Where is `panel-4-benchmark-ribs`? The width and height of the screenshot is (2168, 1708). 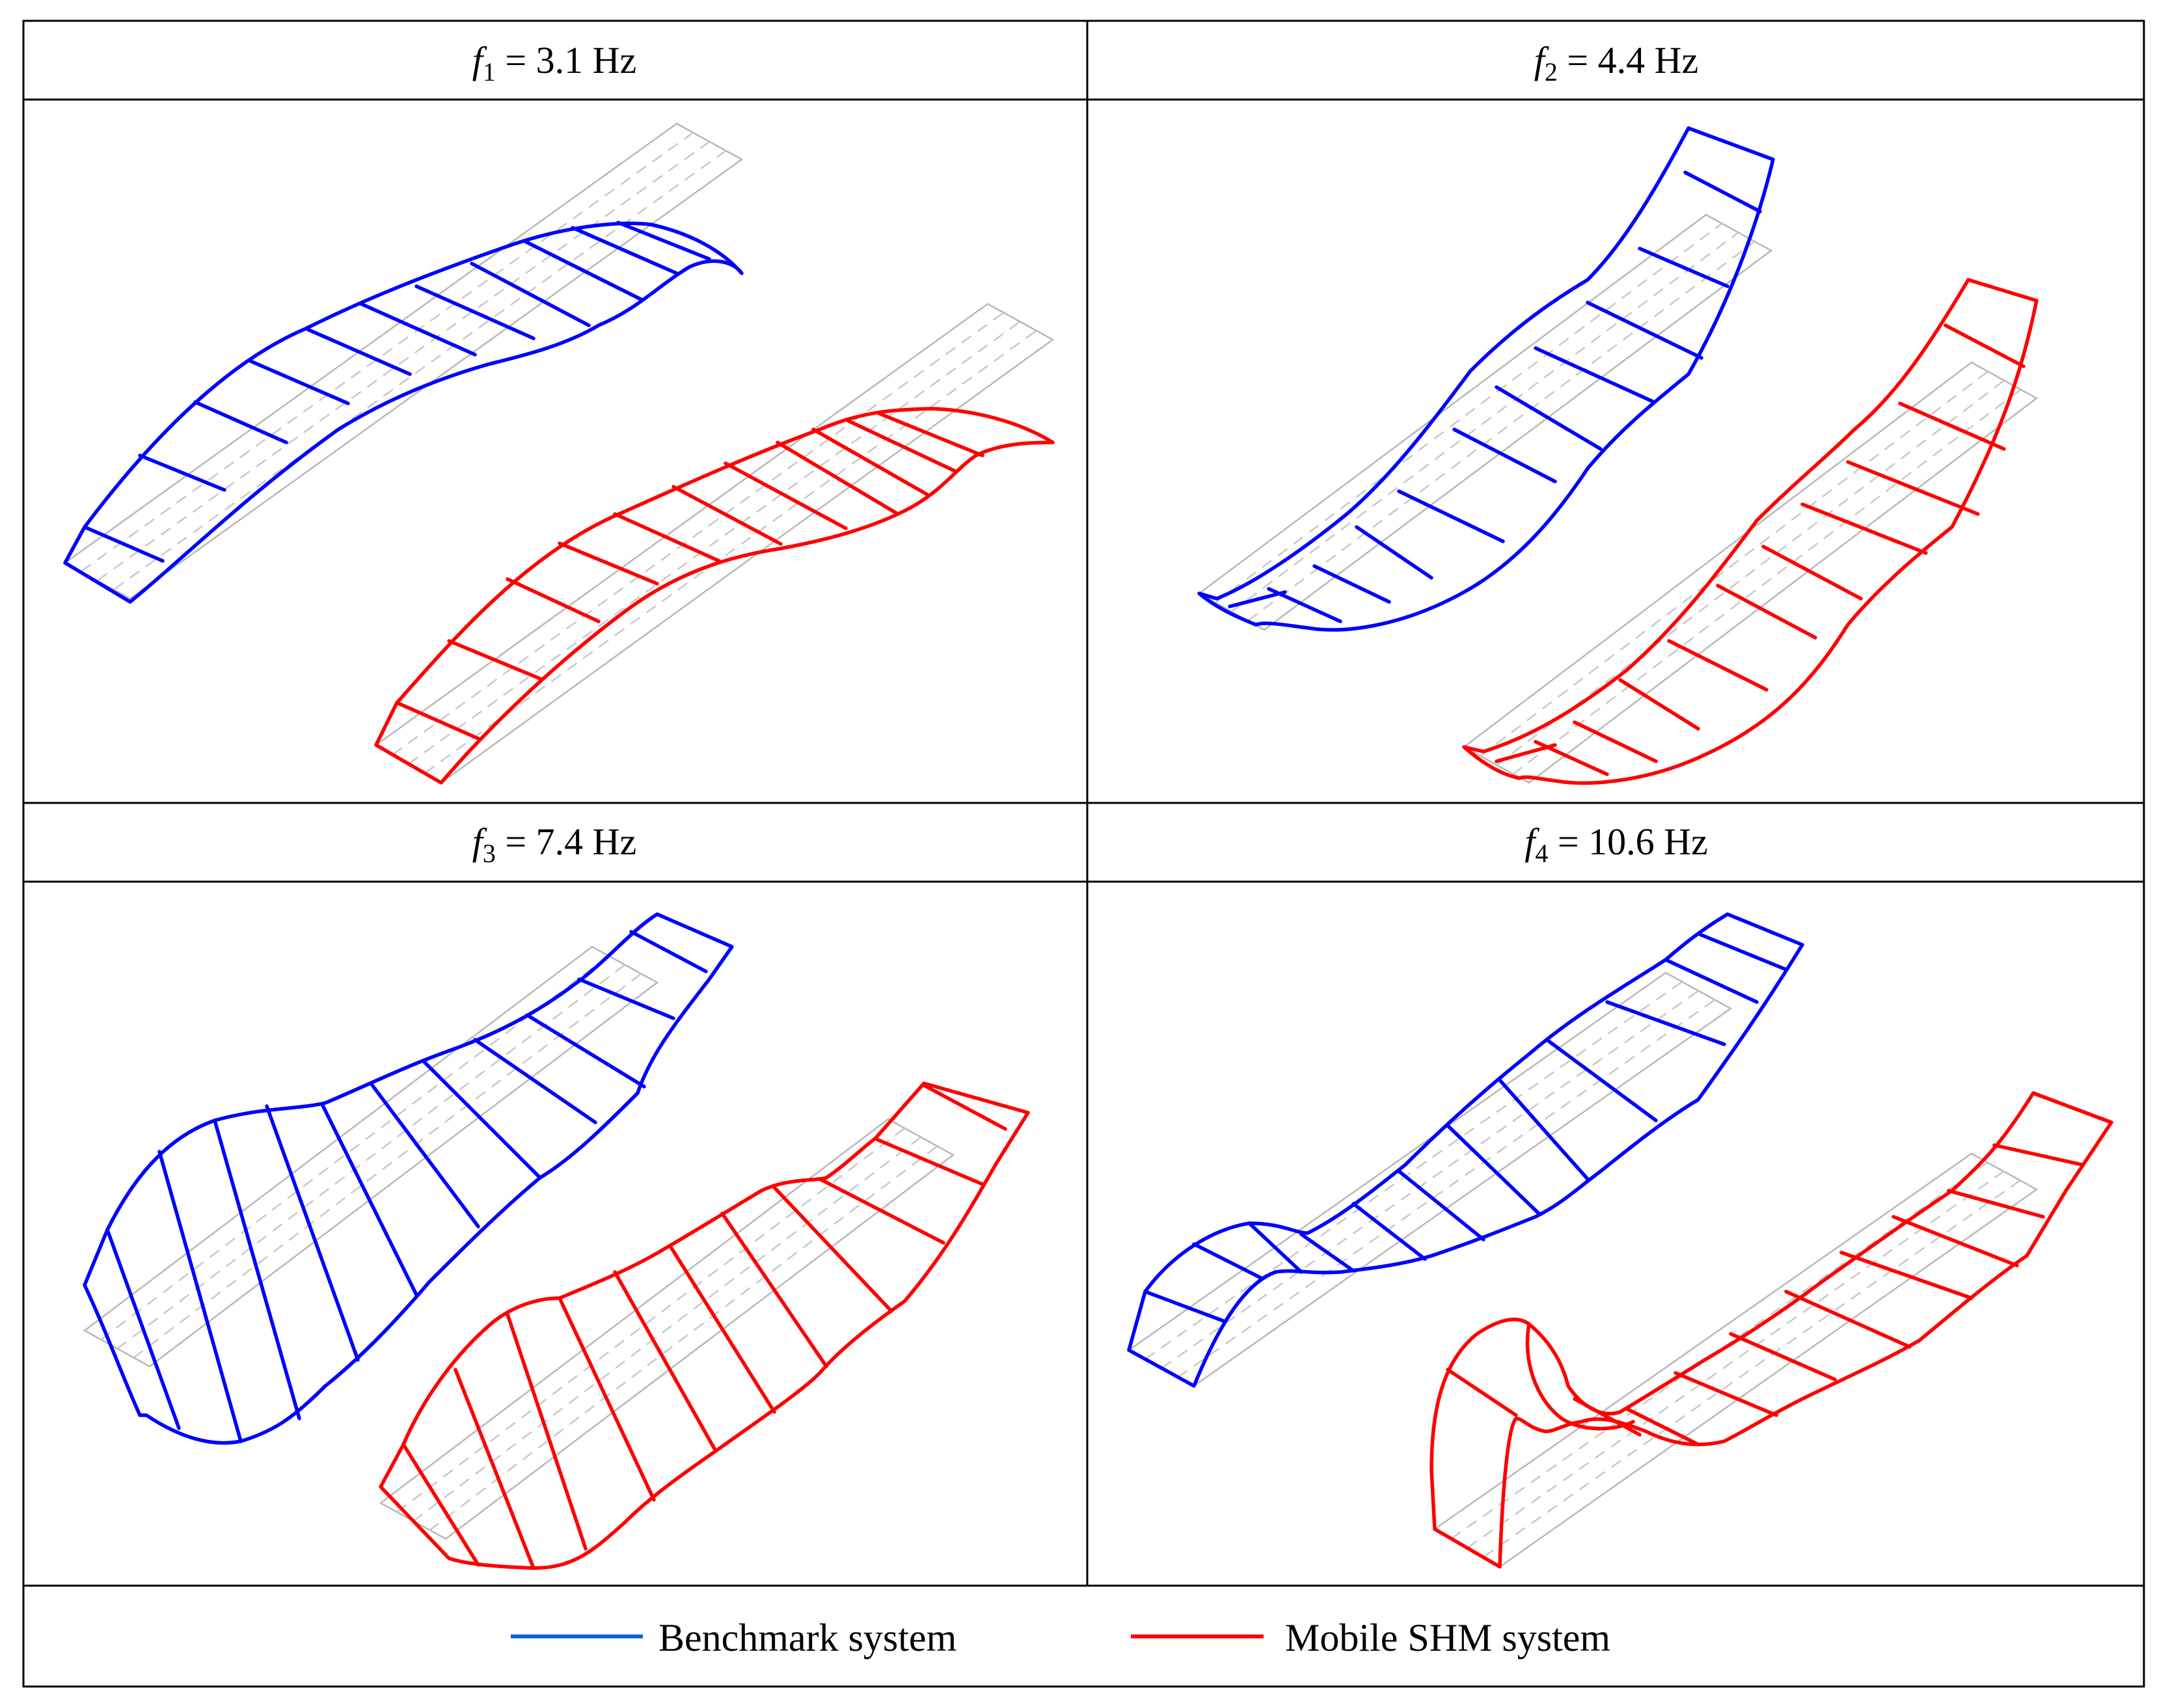 panel-4-benchmark-ribs is located at coordinates (1465, 1127).